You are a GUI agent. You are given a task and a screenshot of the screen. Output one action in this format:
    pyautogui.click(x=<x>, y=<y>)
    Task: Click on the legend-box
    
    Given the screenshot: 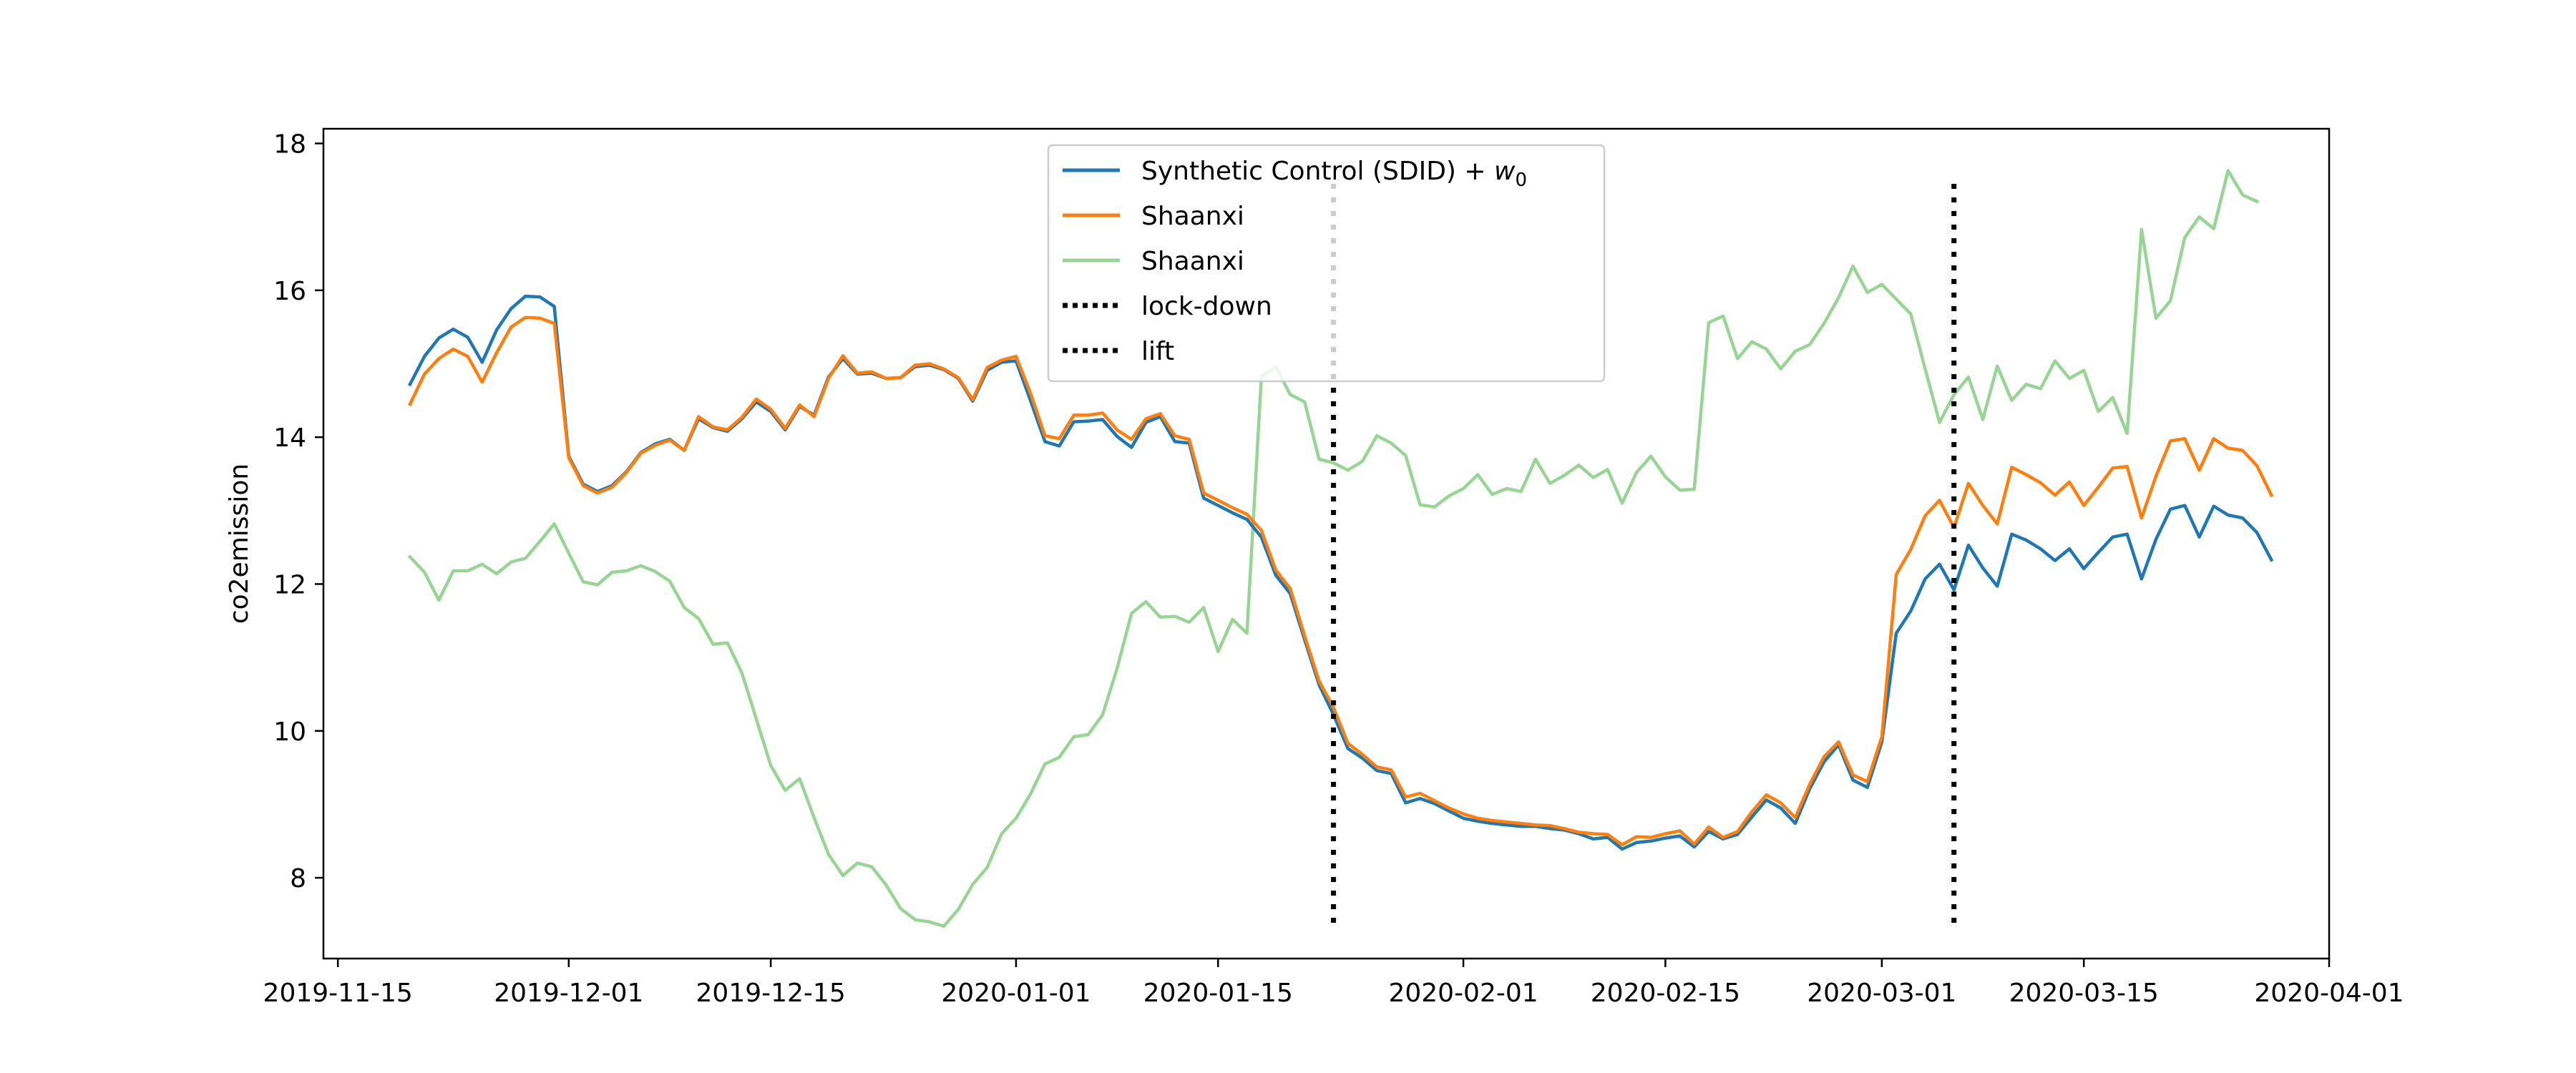 What is the action you would take?
    pyautogui.click(x=1326, y=263)
    